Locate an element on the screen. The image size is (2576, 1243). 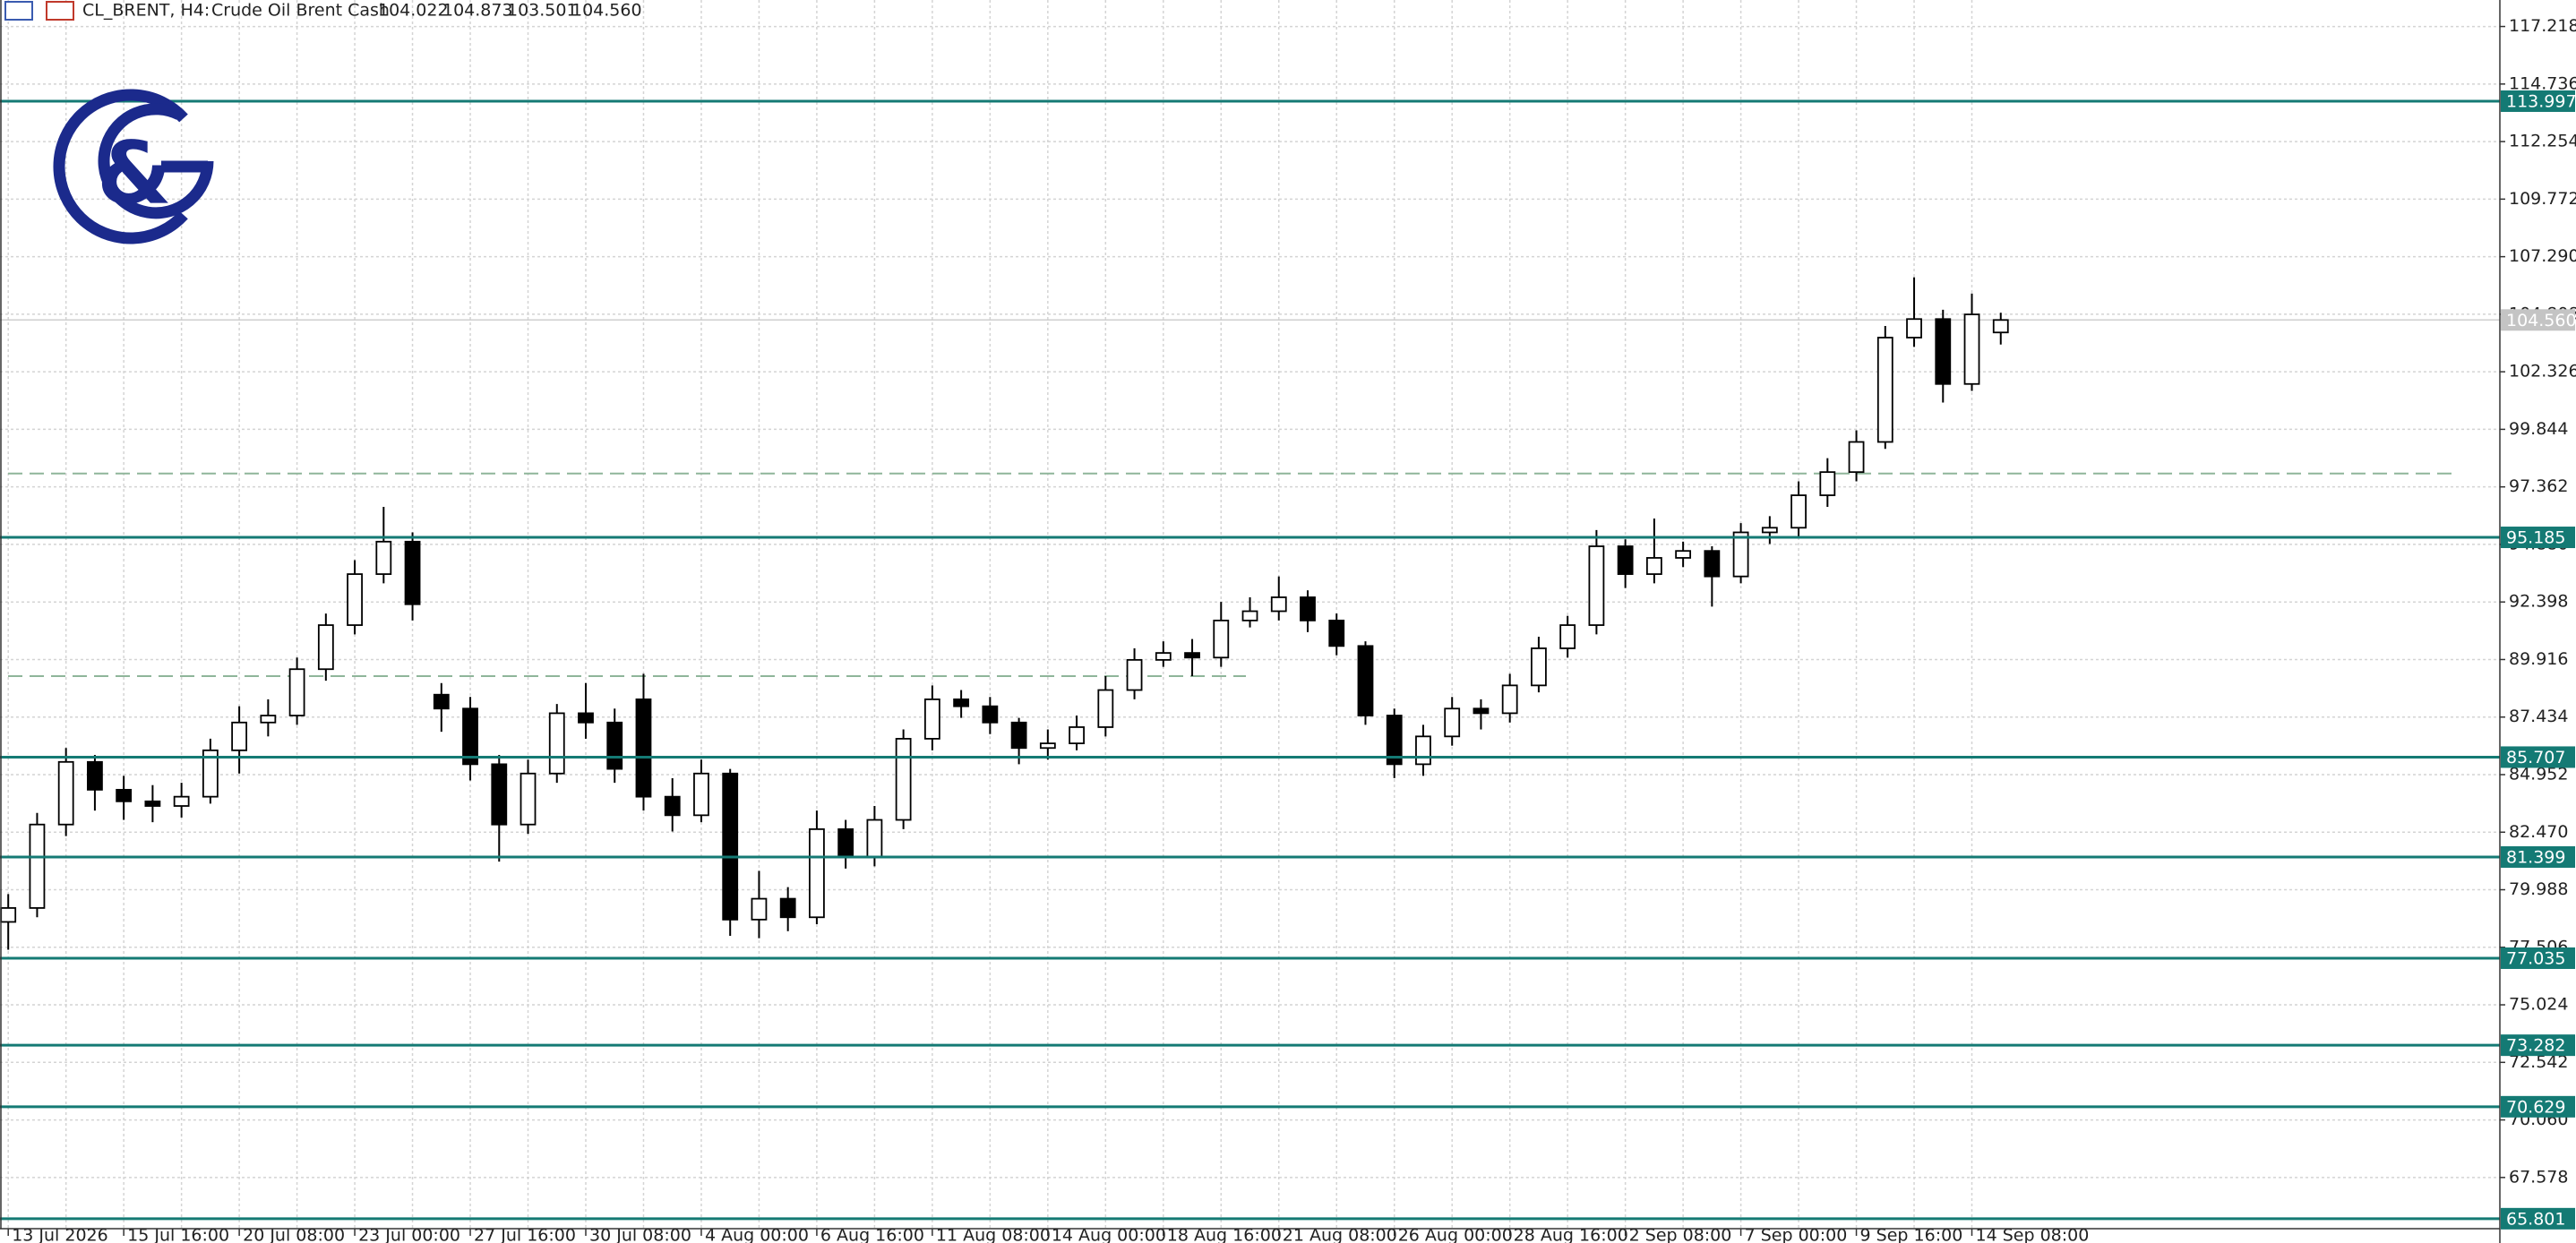
x-tick-label: 6 Aug 16:00 is located at coordinates (872, 1234).